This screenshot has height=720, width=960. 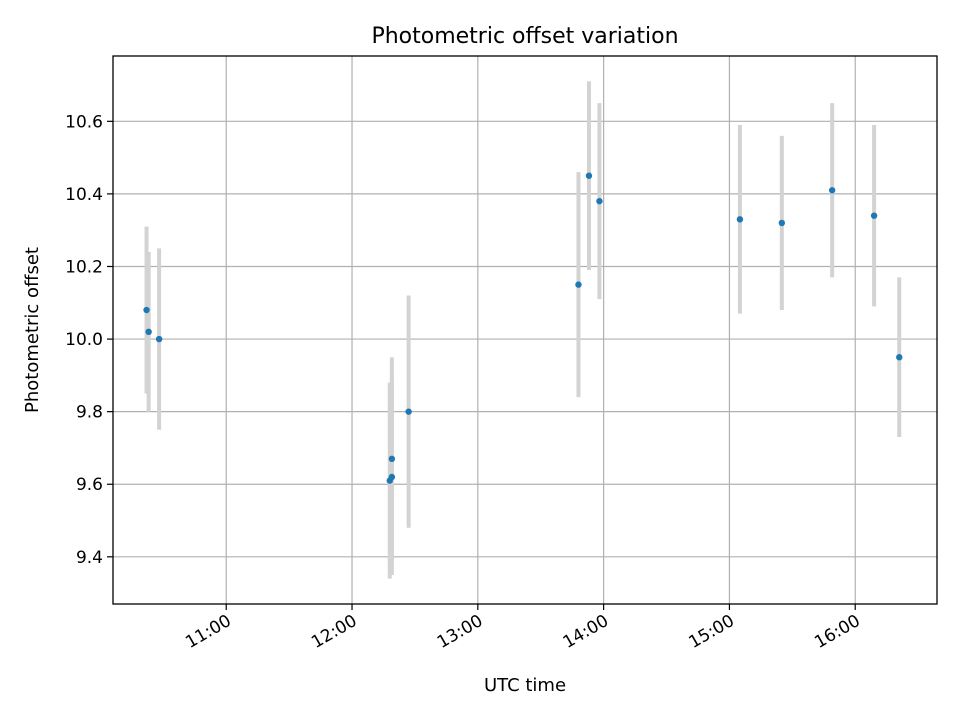 What do you see at coordinates (334, 632) in the screenshot?
I see `x-tick-label: 12:00` at bounding box center [334, 632].